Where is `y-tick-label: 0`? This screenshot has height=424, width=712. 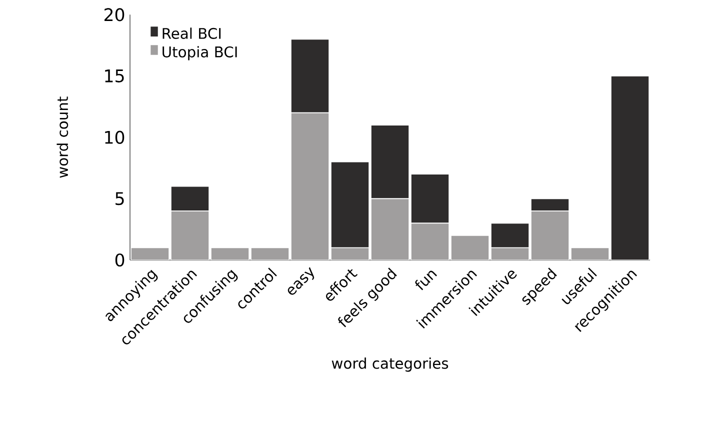 y-tick-label: 0 is located at coordinates (119, 260).